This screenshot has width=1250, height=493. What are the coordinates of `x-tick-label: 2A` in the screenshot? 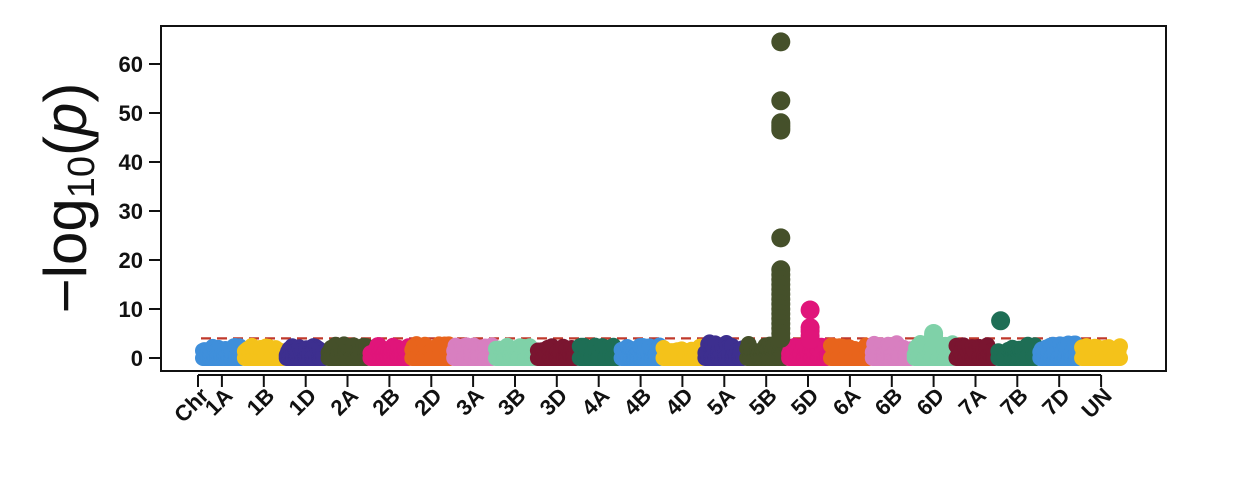 It's located at (344, 402).